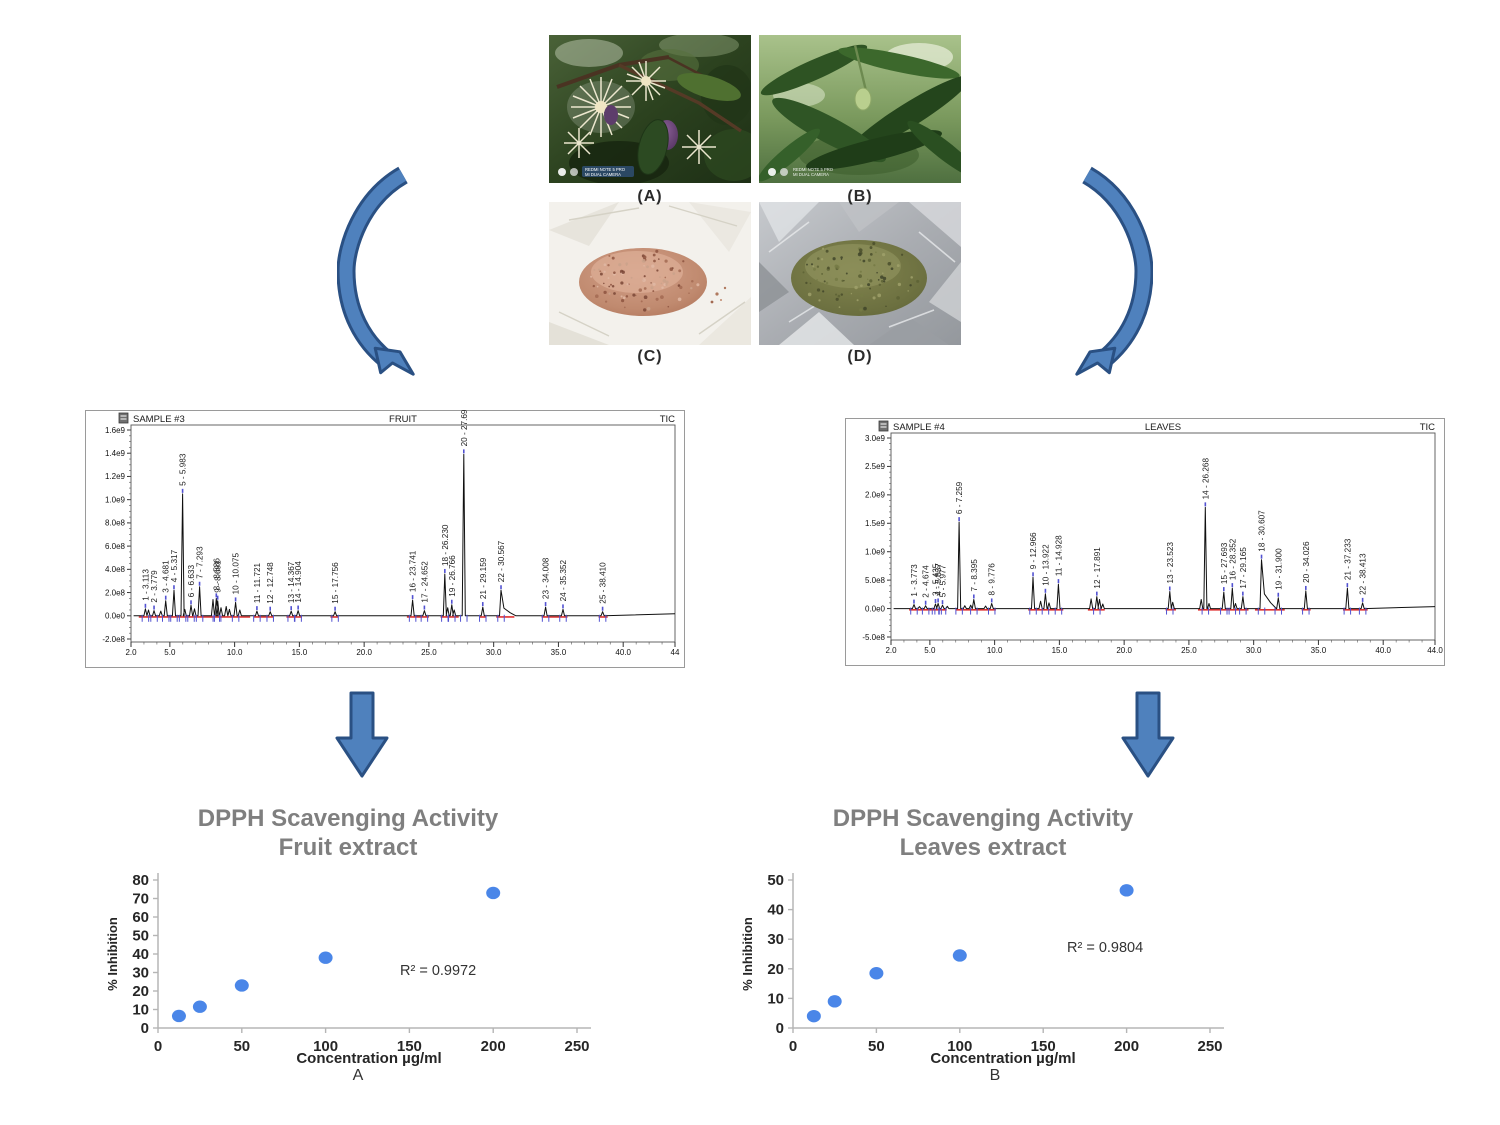 The height and width of the screenshot is (1125, 1500). I want to click on svg-text: 12 - 12.748, so click(270, 583).